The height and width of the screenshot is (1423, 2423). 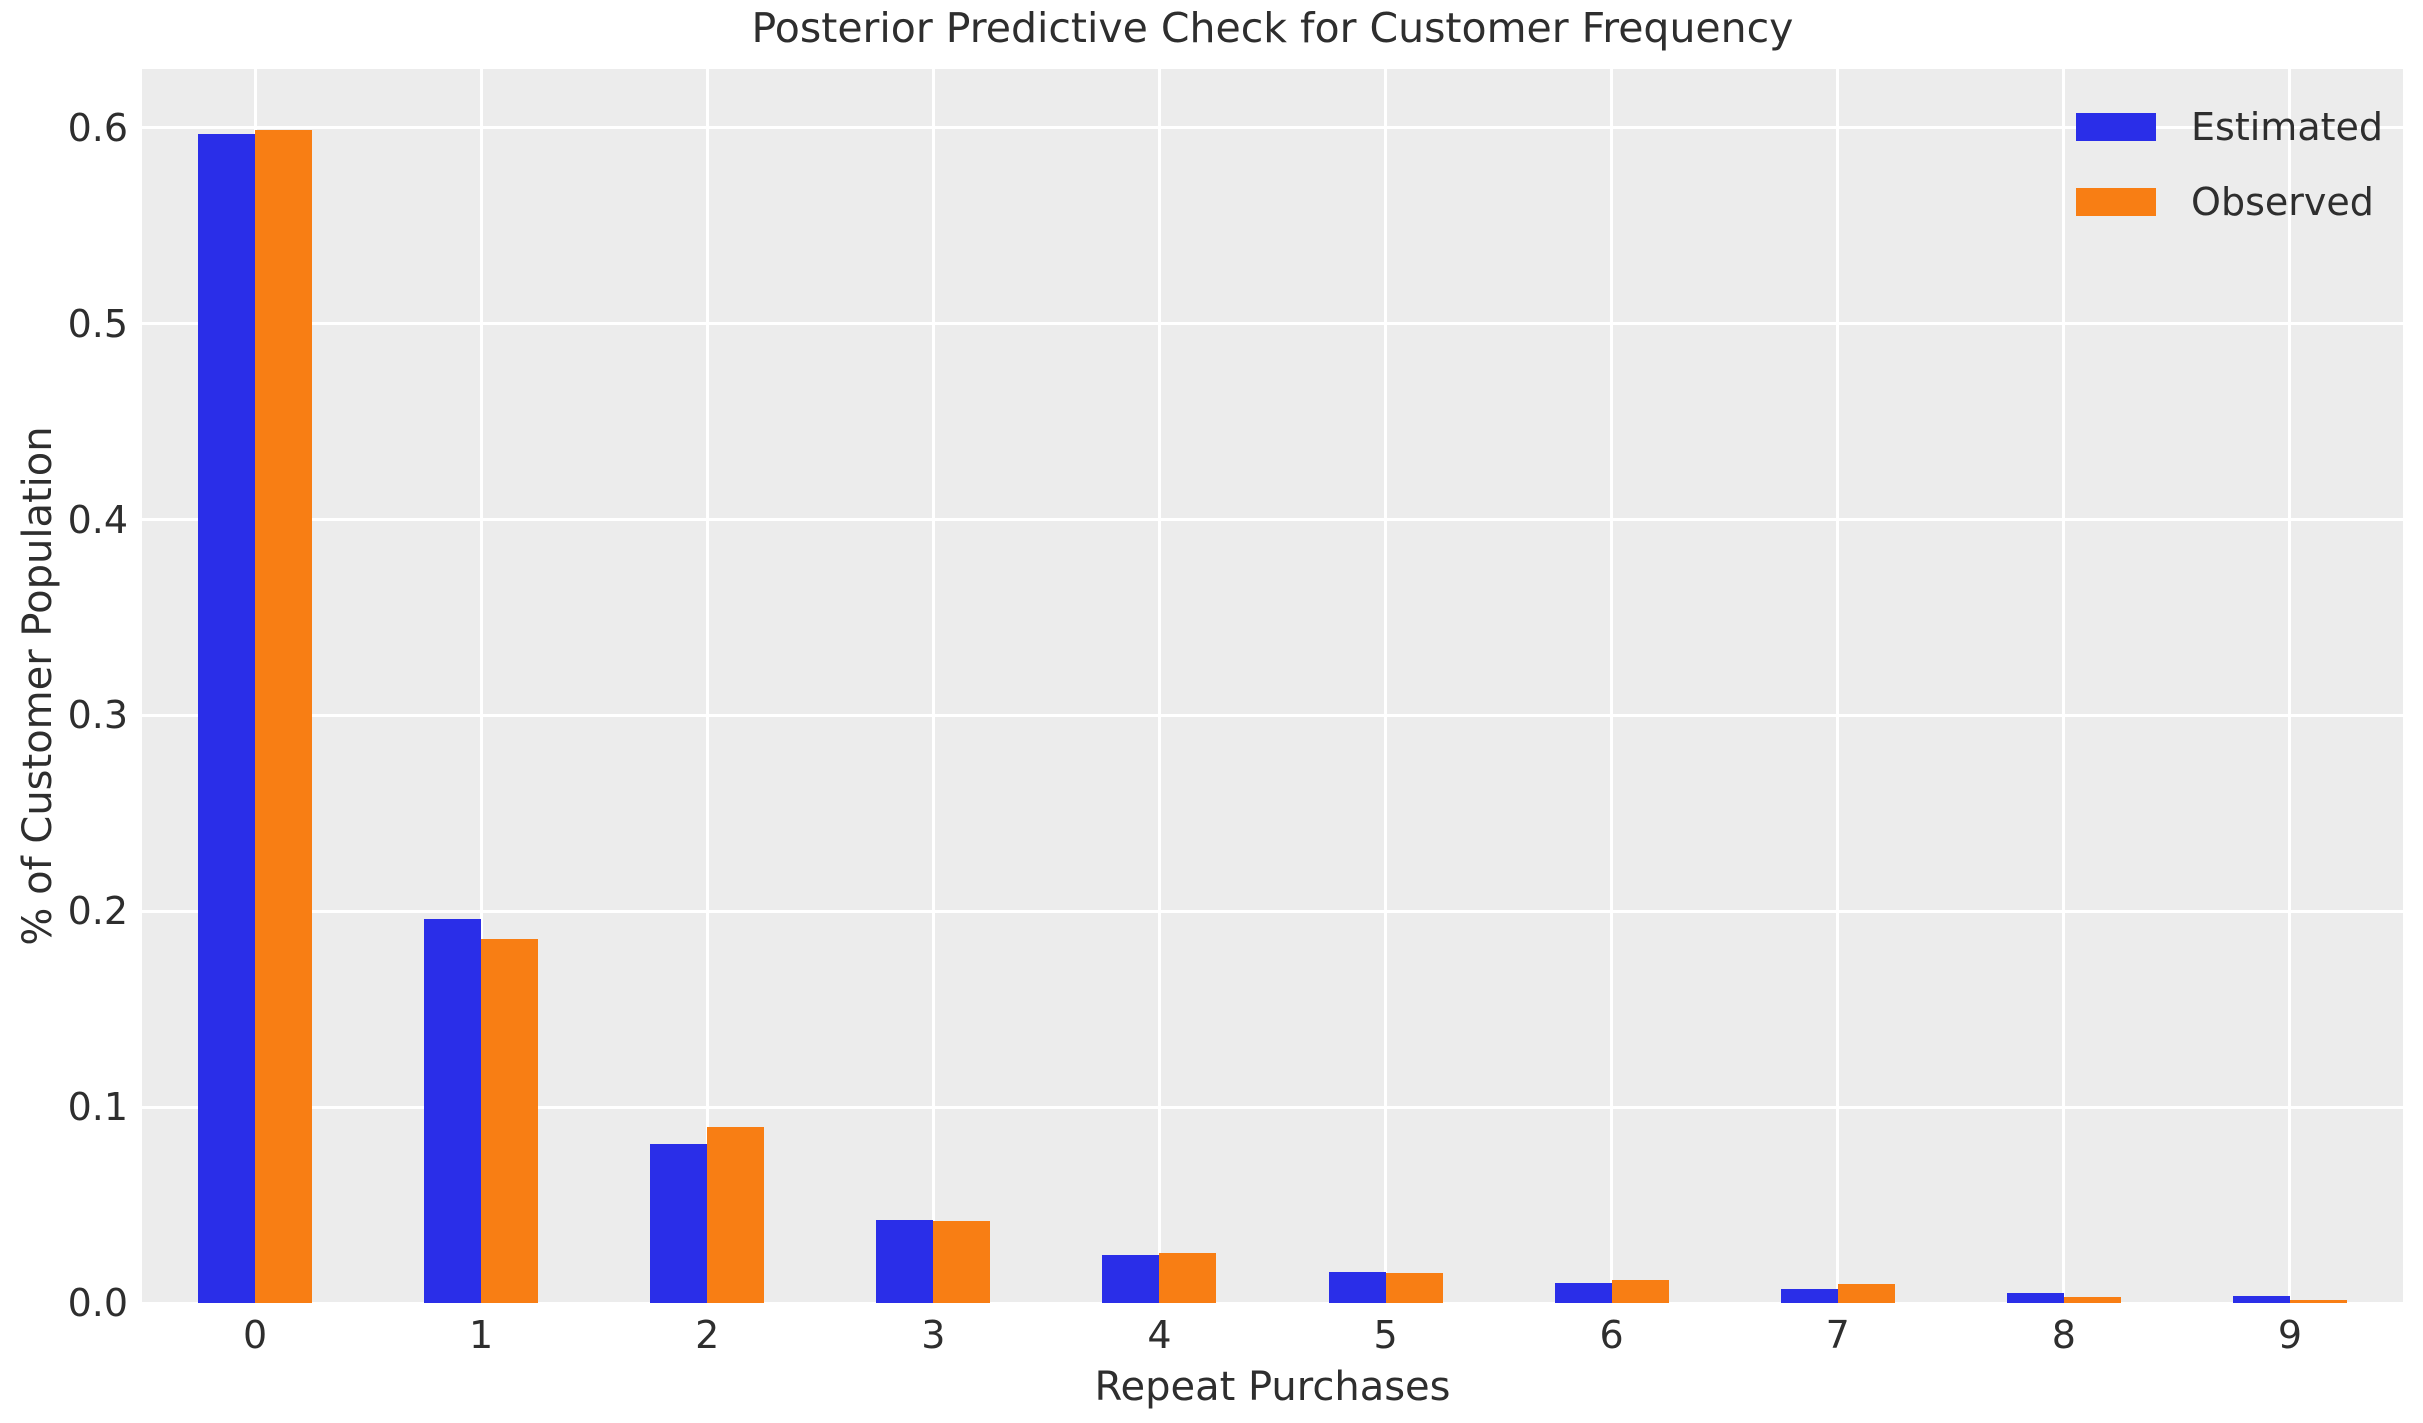 What do you see at coordinates (1385, 1335) in the screenshot?
I see `x-tick-label: 5` at bounding box center [1385, 1335].